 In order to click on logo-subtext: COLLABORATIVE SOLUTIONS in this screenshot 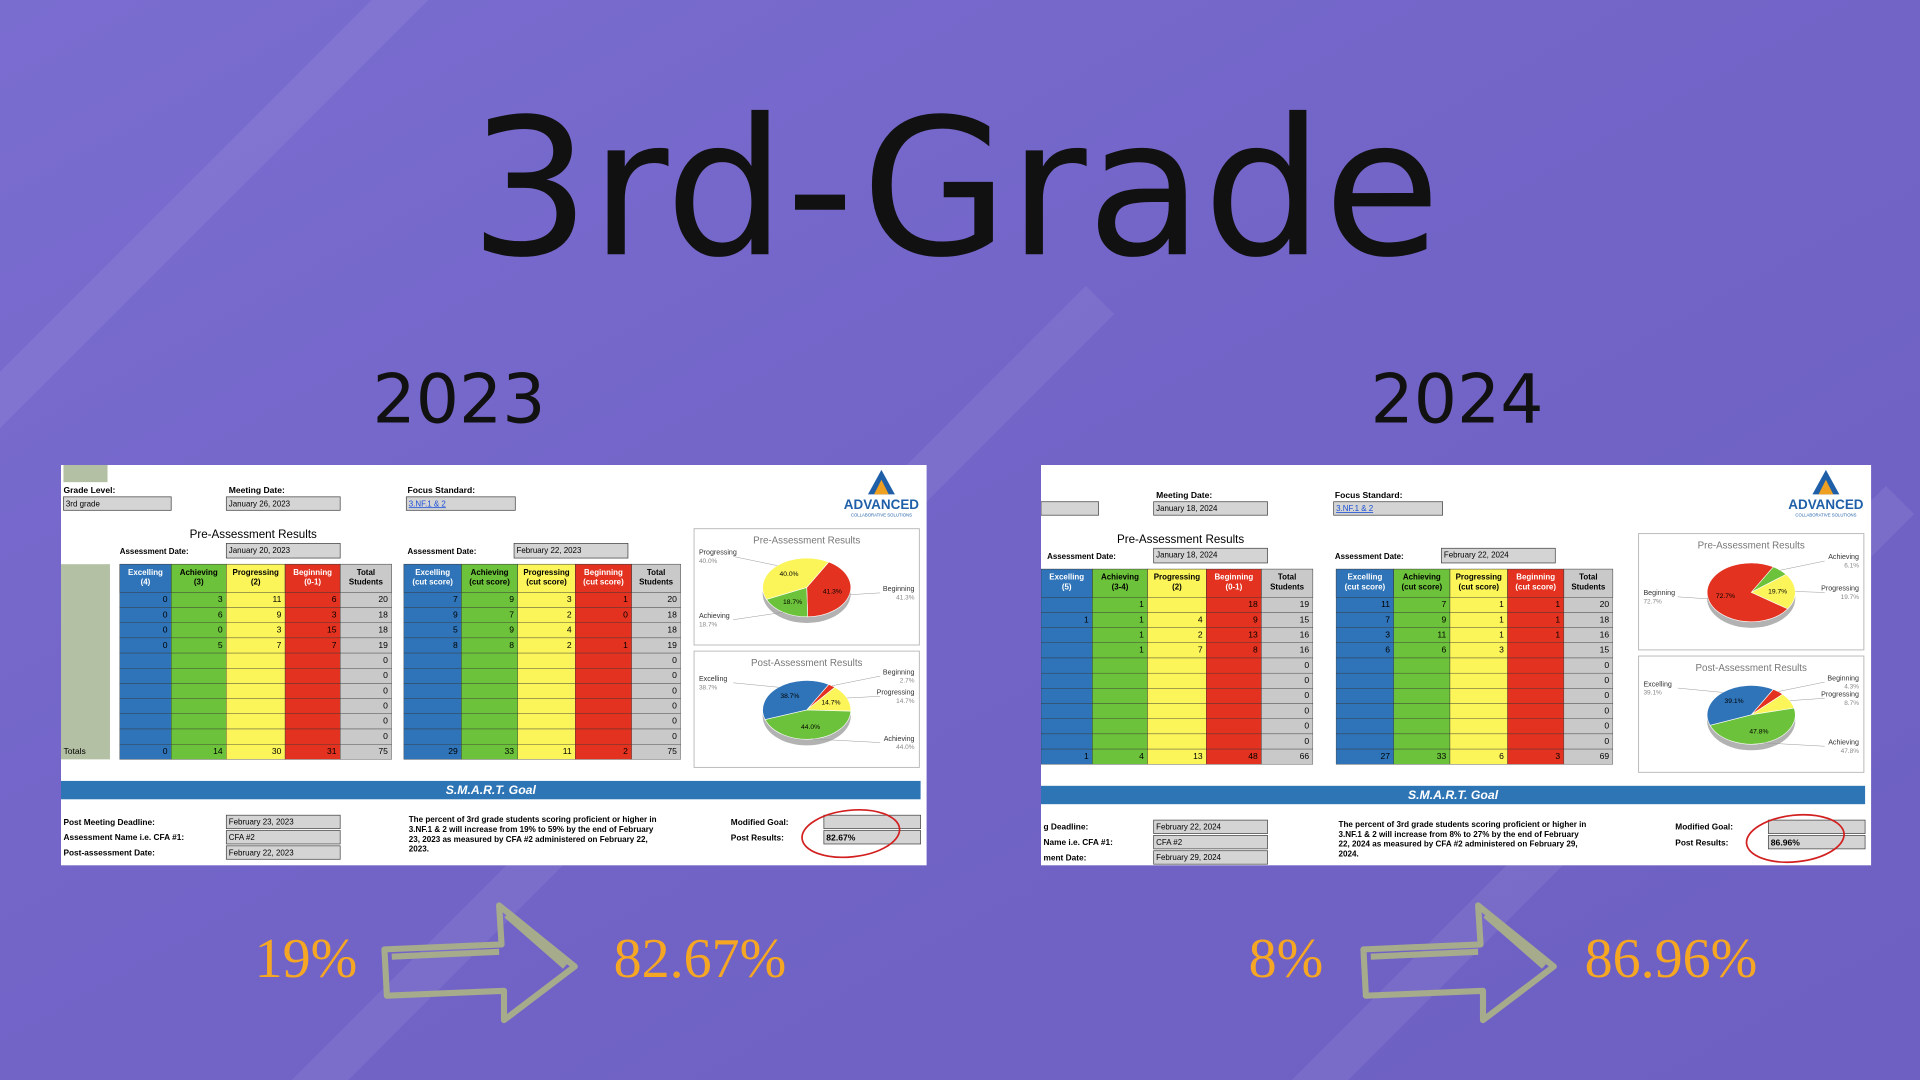, I will do `click(881, 514)`.